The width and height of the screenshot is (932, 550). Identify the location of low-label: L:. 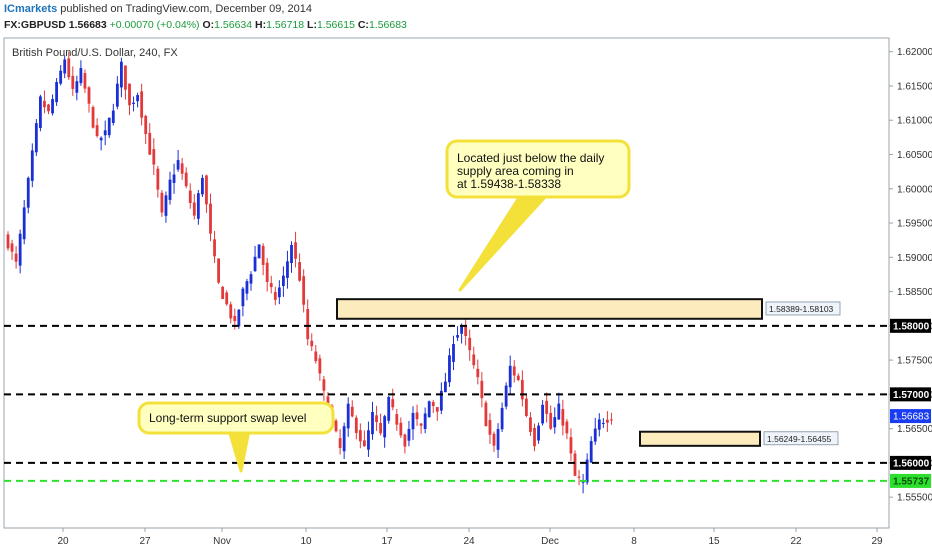
(312, 25).